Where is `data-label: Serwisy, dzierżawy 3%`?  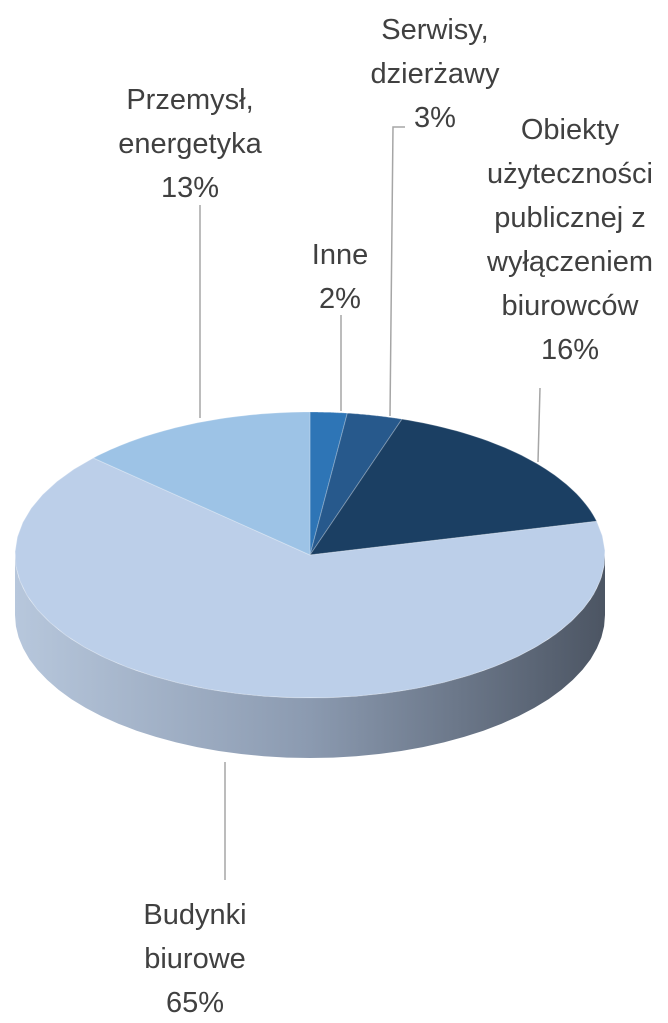 data-label: Serwisy, dzierżawy 3% is located at coordinates (435, 74).